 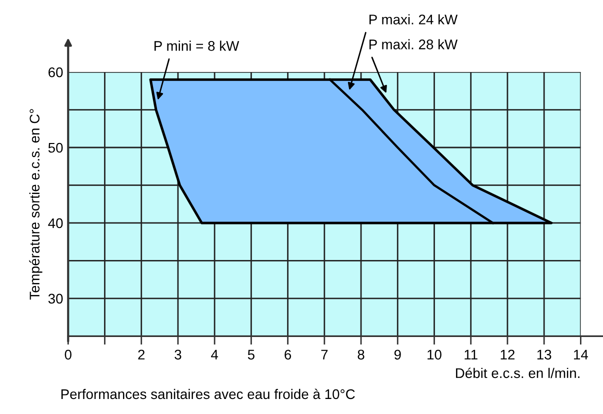 I want to click on x-tick-label: 12, so click(x=507, y=355).